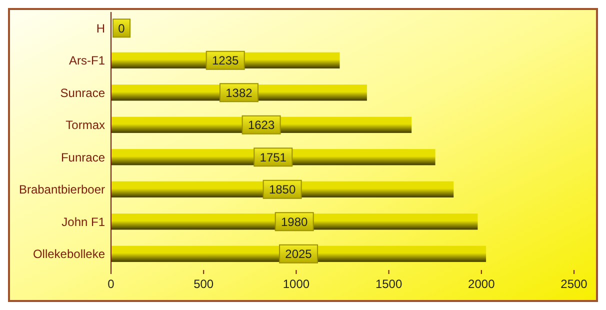  What do you see at coordinates (282, 189) in the screenshot?
I see `data-label: 1850` at bounding box center [282, 189].